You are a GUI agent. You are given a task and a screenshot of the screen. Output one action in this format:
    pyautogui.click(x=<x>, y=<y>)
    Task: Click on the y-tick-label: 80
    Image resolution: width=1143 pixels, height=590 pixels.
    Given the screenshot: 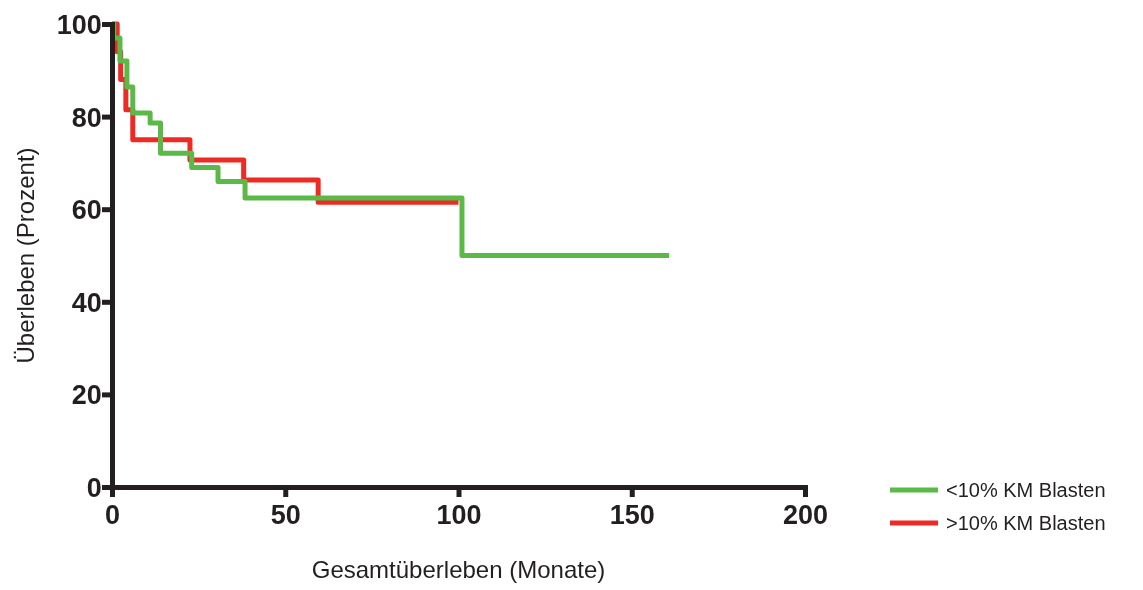 What is the action you would take?
    pyautogui.click(x=86, y=117)
    